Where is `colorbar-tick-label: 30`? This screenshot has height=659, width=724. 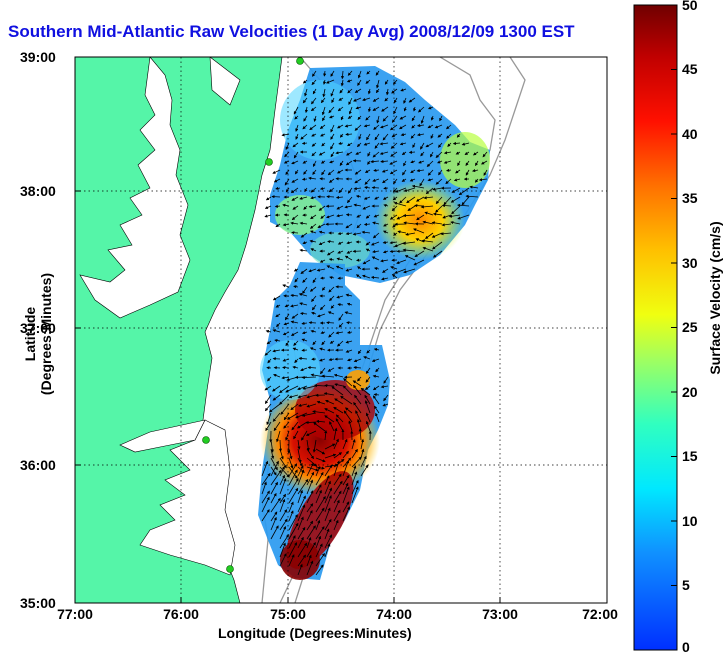 colorbar-tick-label: 30 is located at coordinates (690, 263).